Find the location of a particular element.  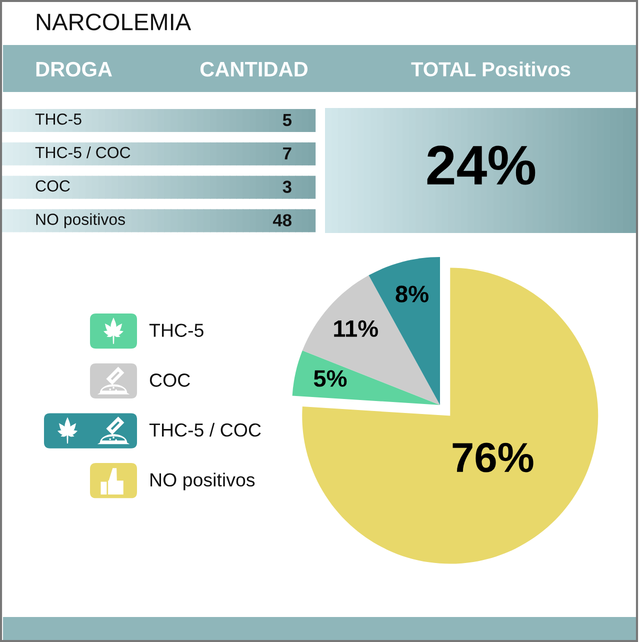

text: TOTAL Positivos is located at coordinates (490, 69).